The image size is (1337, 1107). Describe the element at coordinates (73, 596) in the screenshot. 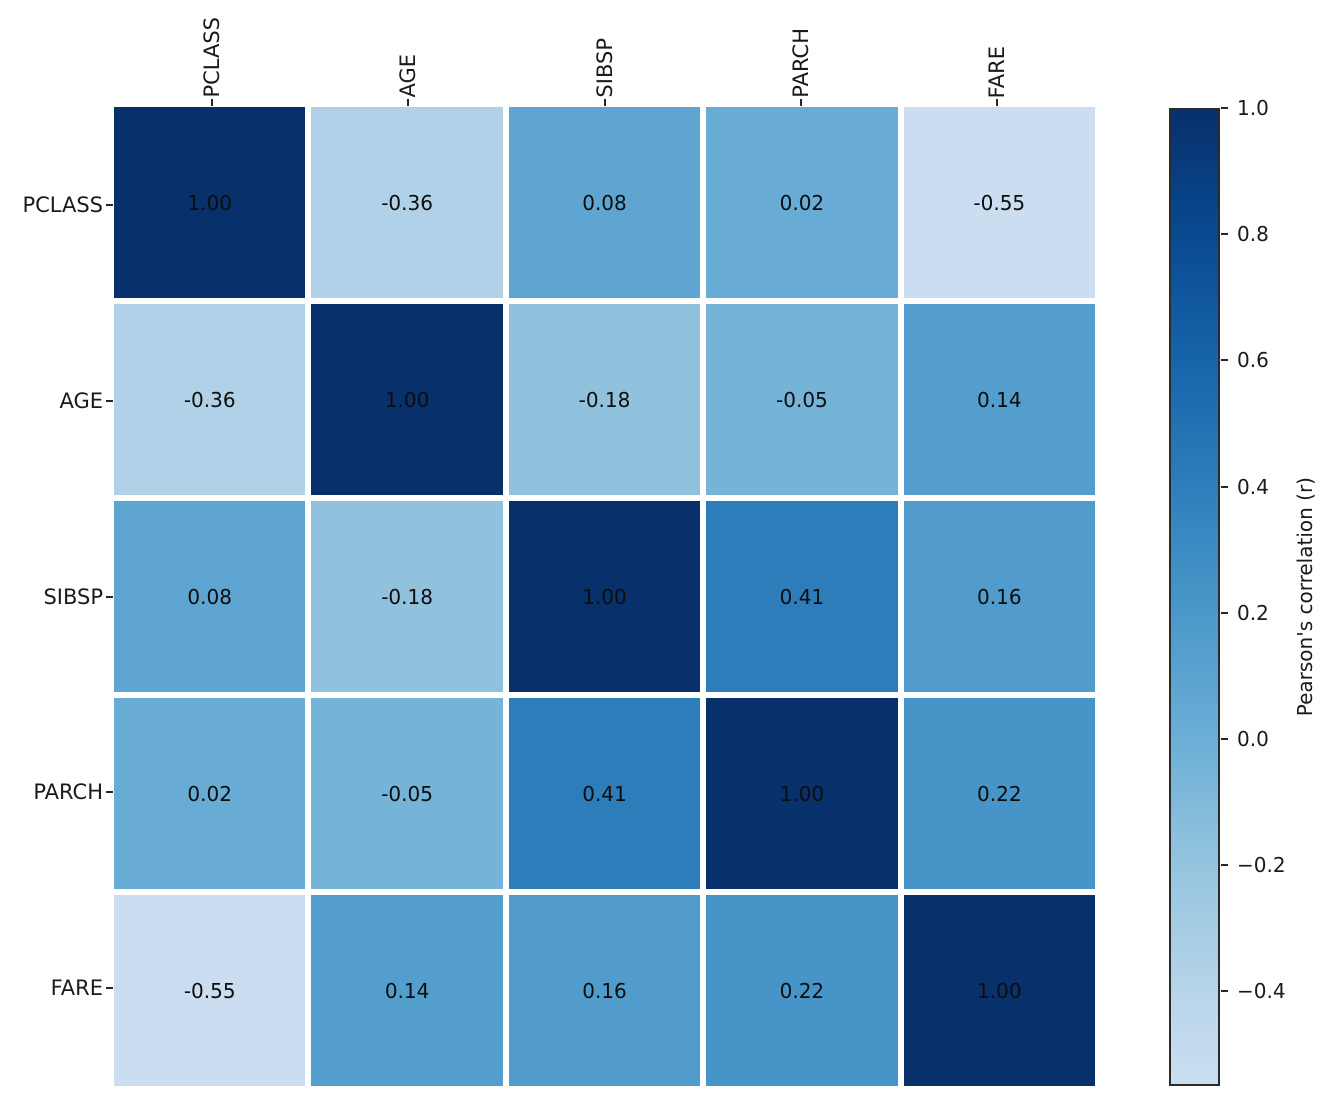

I see `y-tick-label-sibsp: SIBSP` at that location.